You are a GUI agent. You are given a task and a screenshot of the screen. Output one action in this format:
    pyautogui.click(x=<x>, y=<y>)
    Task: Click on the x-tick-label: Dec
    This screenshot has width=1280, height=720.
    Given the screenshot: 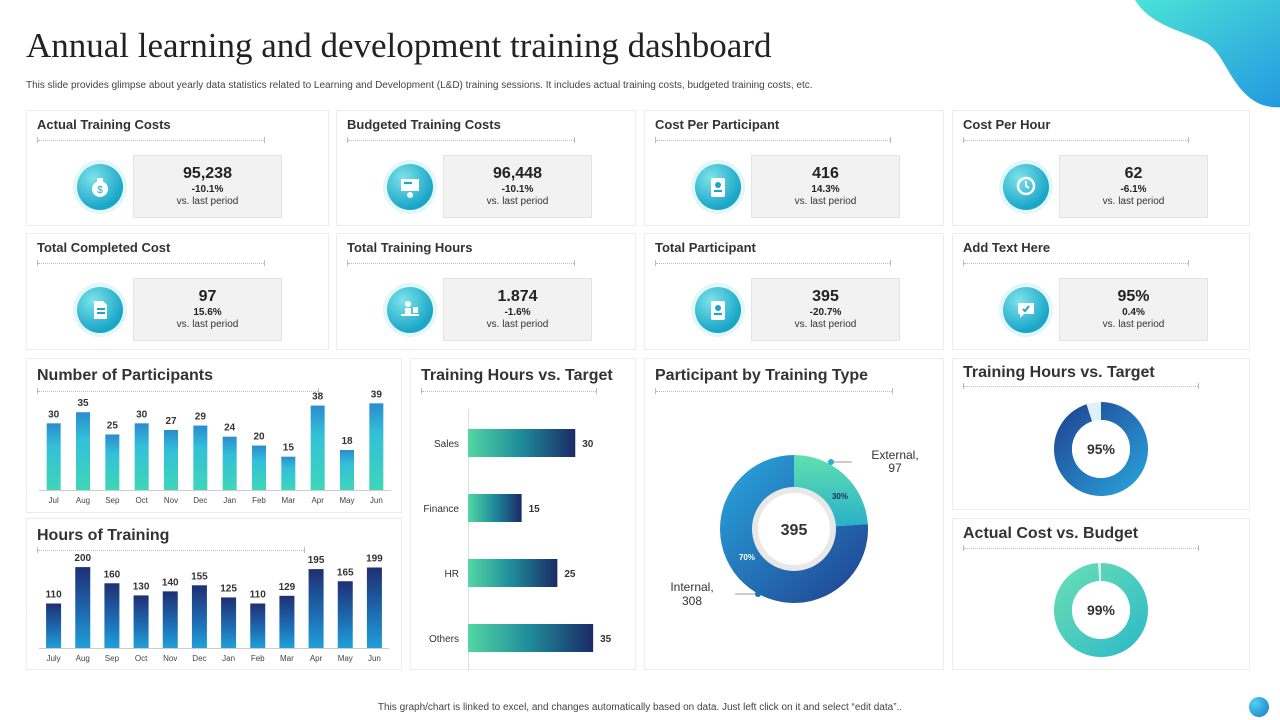 What is the action you would take?
    pyautogui.click(x=200, y=500)
    